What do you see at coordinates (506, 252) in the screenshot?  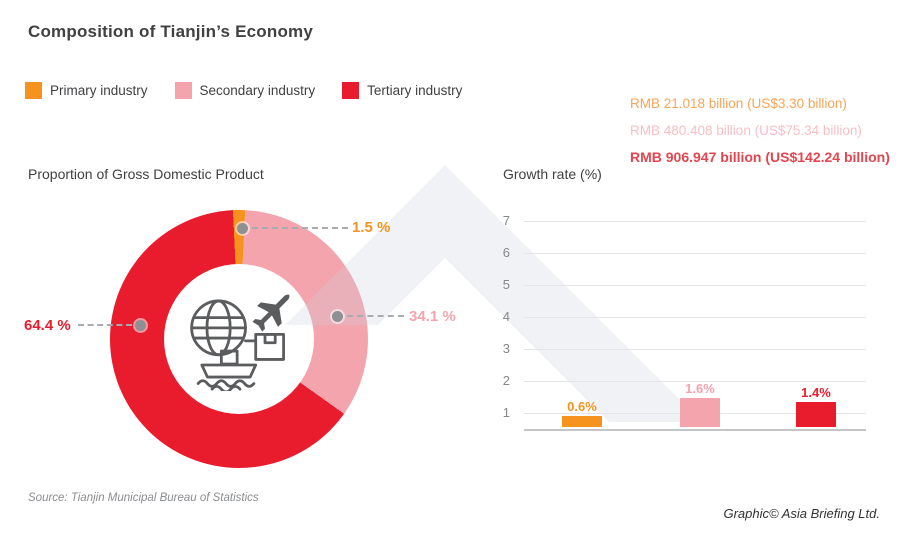 I see `y-tick-label: 6` at bounding box center [506, 252].